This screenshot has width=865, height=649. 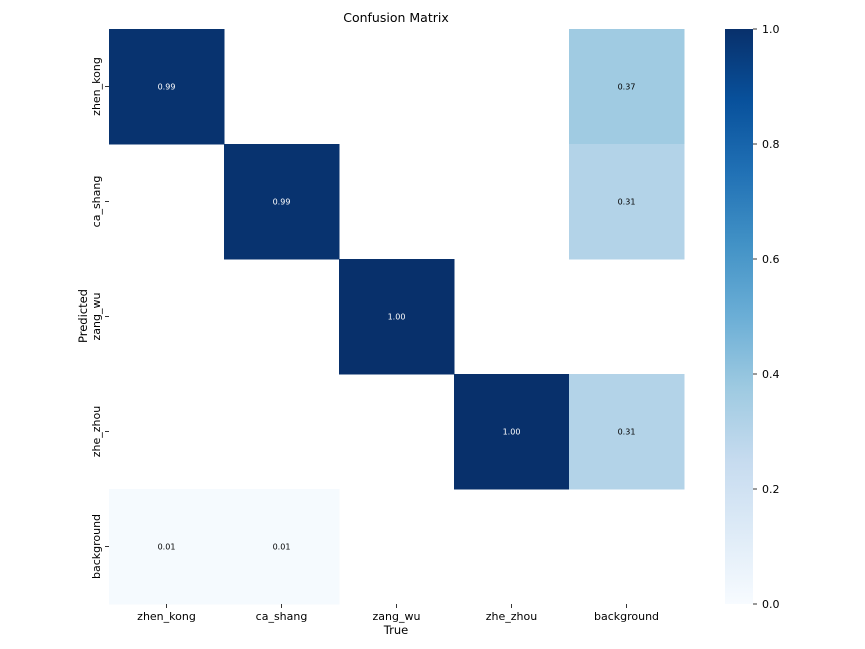 What do you see at coordinates (83, 316) in the screenshot?
I see `y-axis-label: Predicted` at bounding box center [83, 316].